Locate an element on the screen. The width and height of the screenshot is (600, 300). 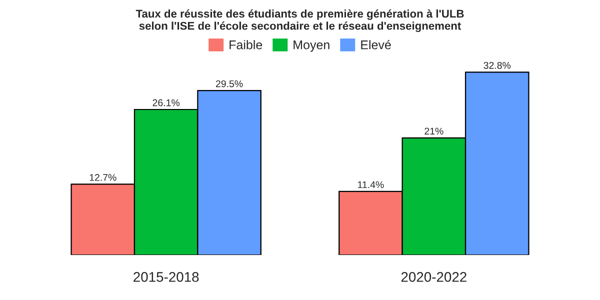
data-label: 11.4% is located at coordinates (371, 184).